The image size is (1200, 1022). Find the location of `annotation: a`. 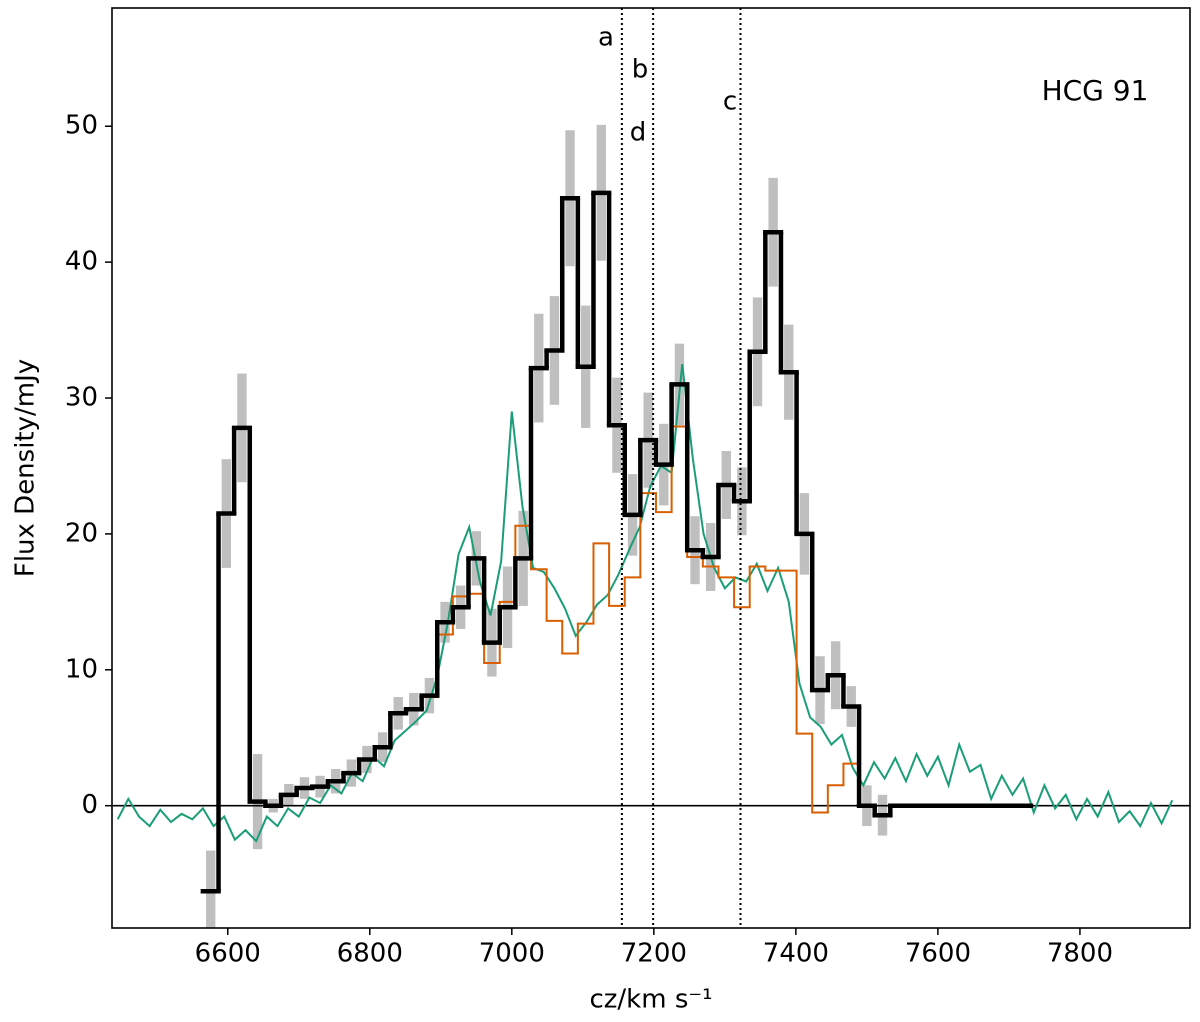

annotation: a is located at coordinates (606, 38).